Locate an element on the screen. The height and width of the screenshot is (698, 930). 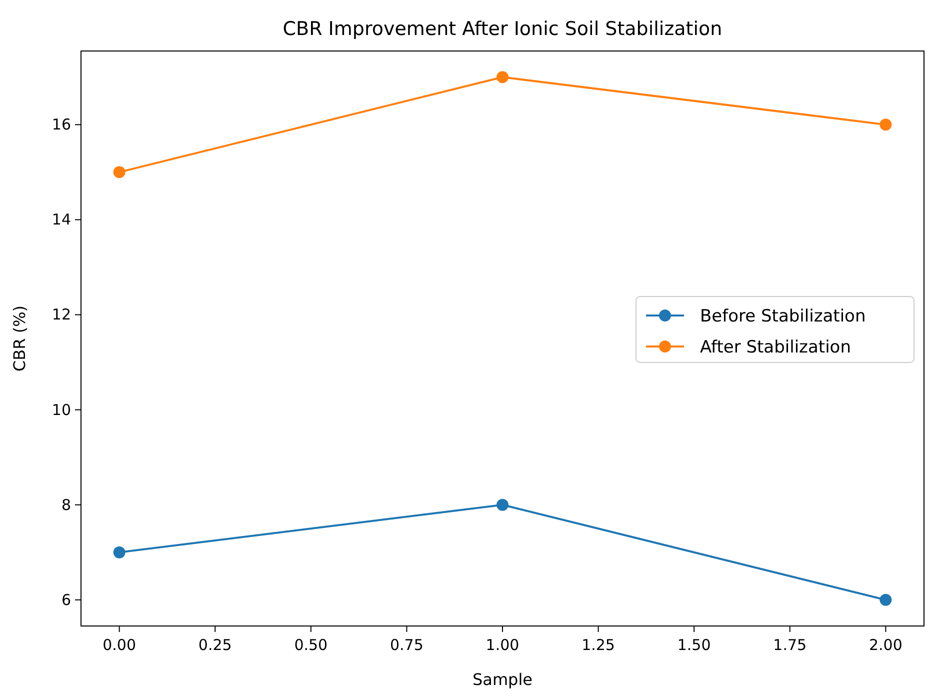
x-tick-label: 1.00 is located at coordinates (503, 645).